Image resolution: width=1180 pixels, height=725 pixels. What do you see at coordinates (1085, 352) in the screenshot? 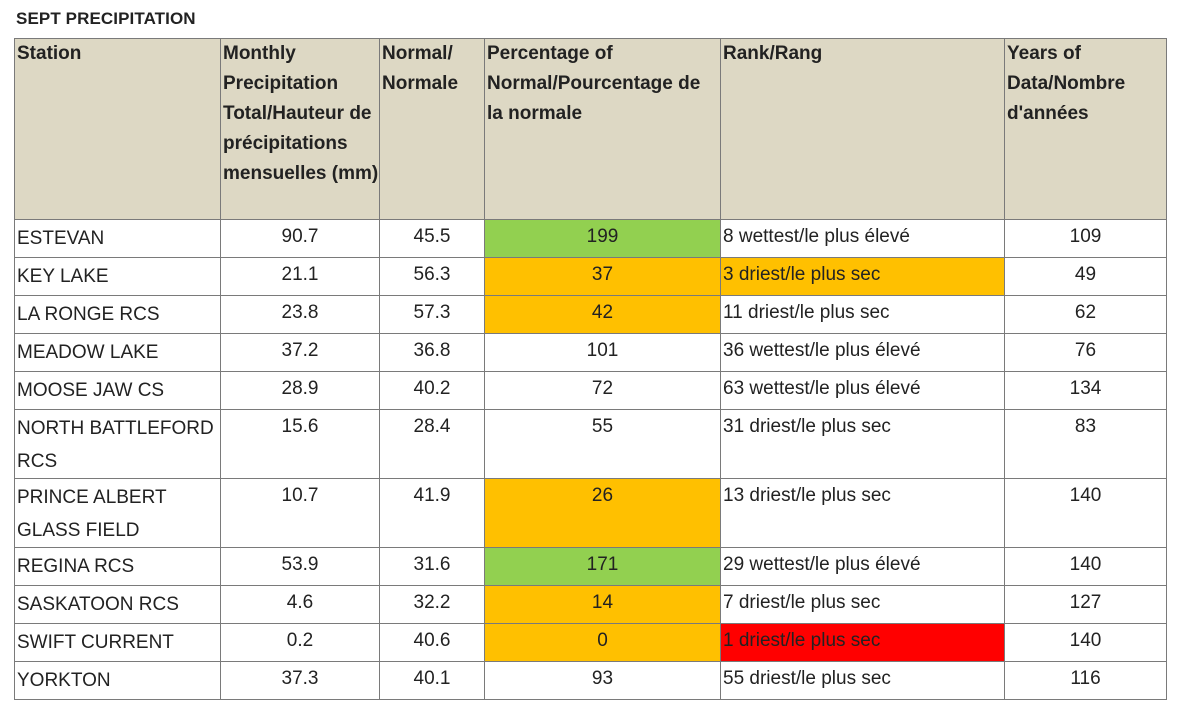
I see `cell-years: 76` at bounding box center [1085, 352].